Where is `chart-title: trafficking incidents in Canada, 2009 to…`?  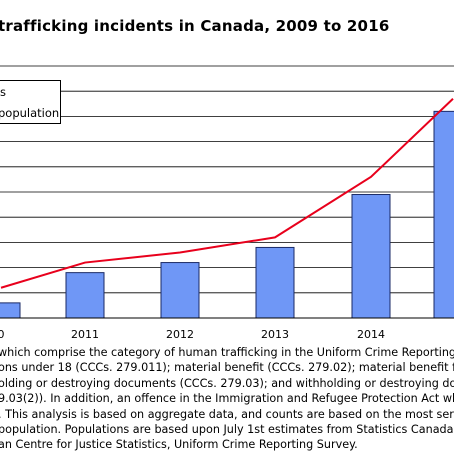
chart-title: trafficking incidents in Canada, 2009 to… is located at coordinates (227, 26).